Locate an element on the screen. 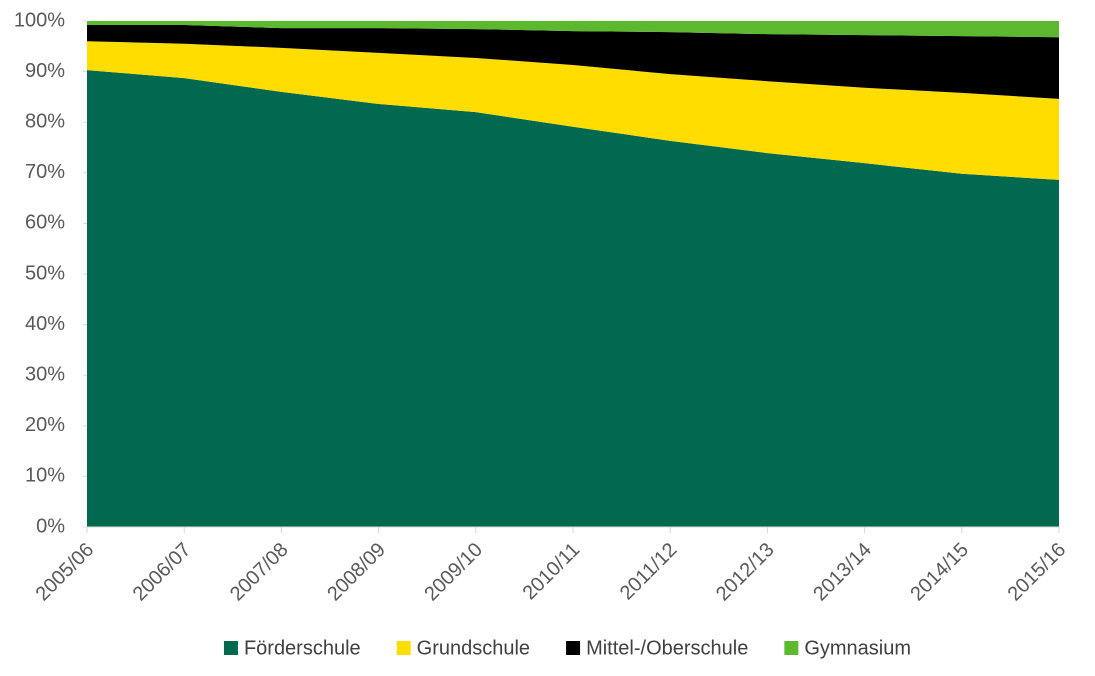 This screenshot has height=676, width=1095. x-tick-label: 2008/09 is located at coordinates (356, 572).